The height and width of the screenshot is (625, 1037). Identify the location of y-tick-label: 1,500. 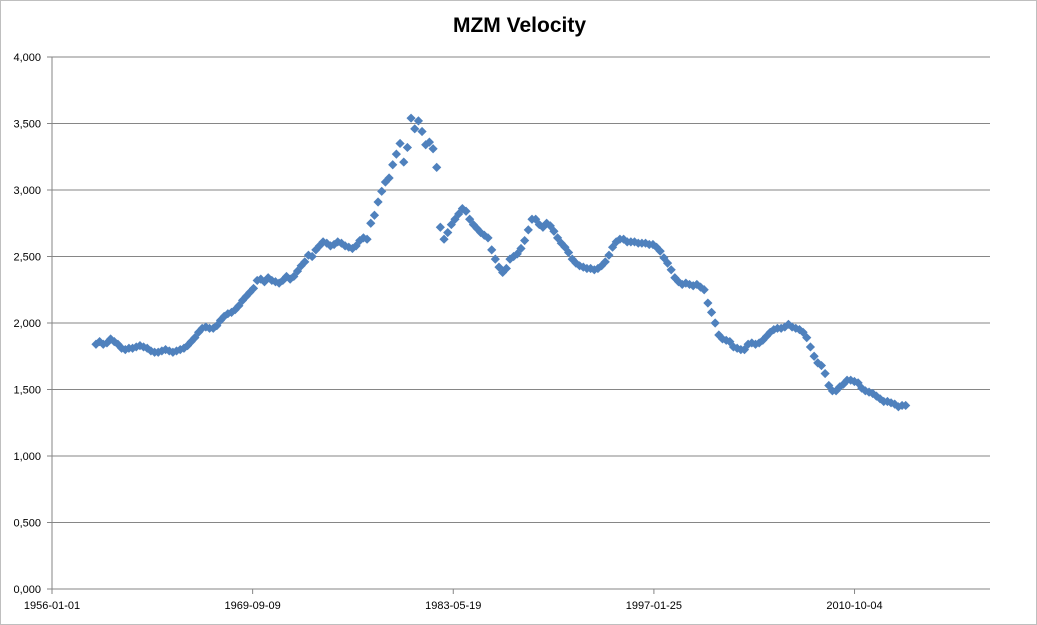
(27, 391).